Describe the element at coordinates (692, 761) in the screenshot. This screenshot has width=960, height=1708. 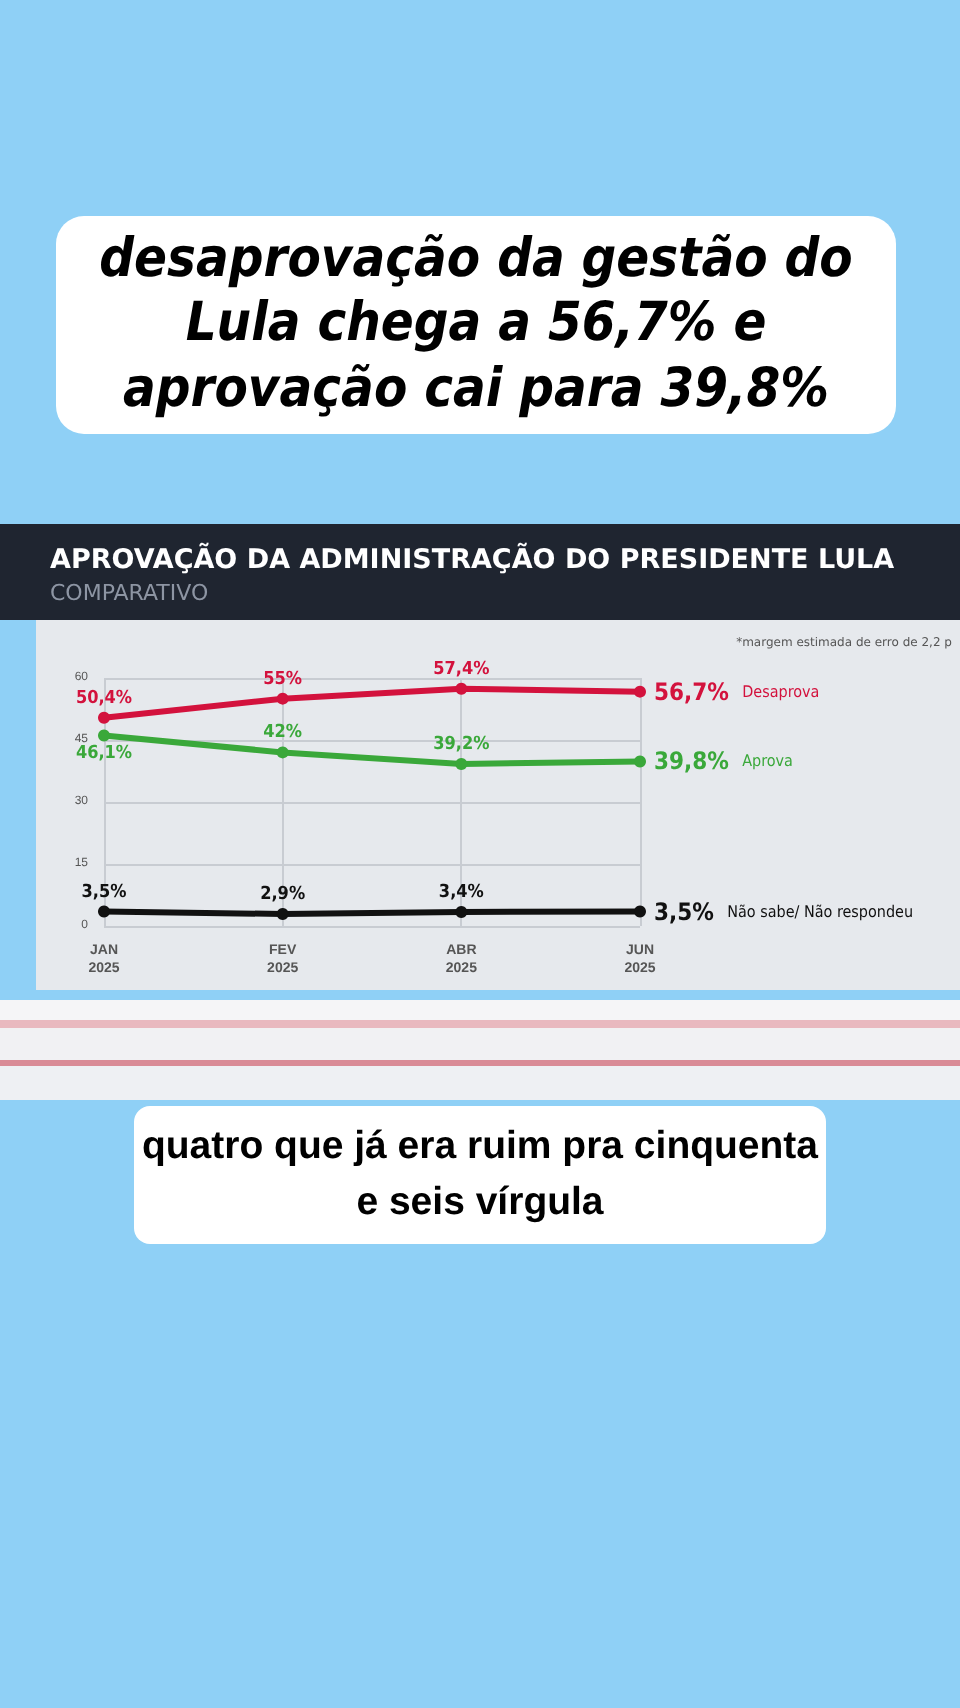
I see `data-label: 39,8%` at that location.